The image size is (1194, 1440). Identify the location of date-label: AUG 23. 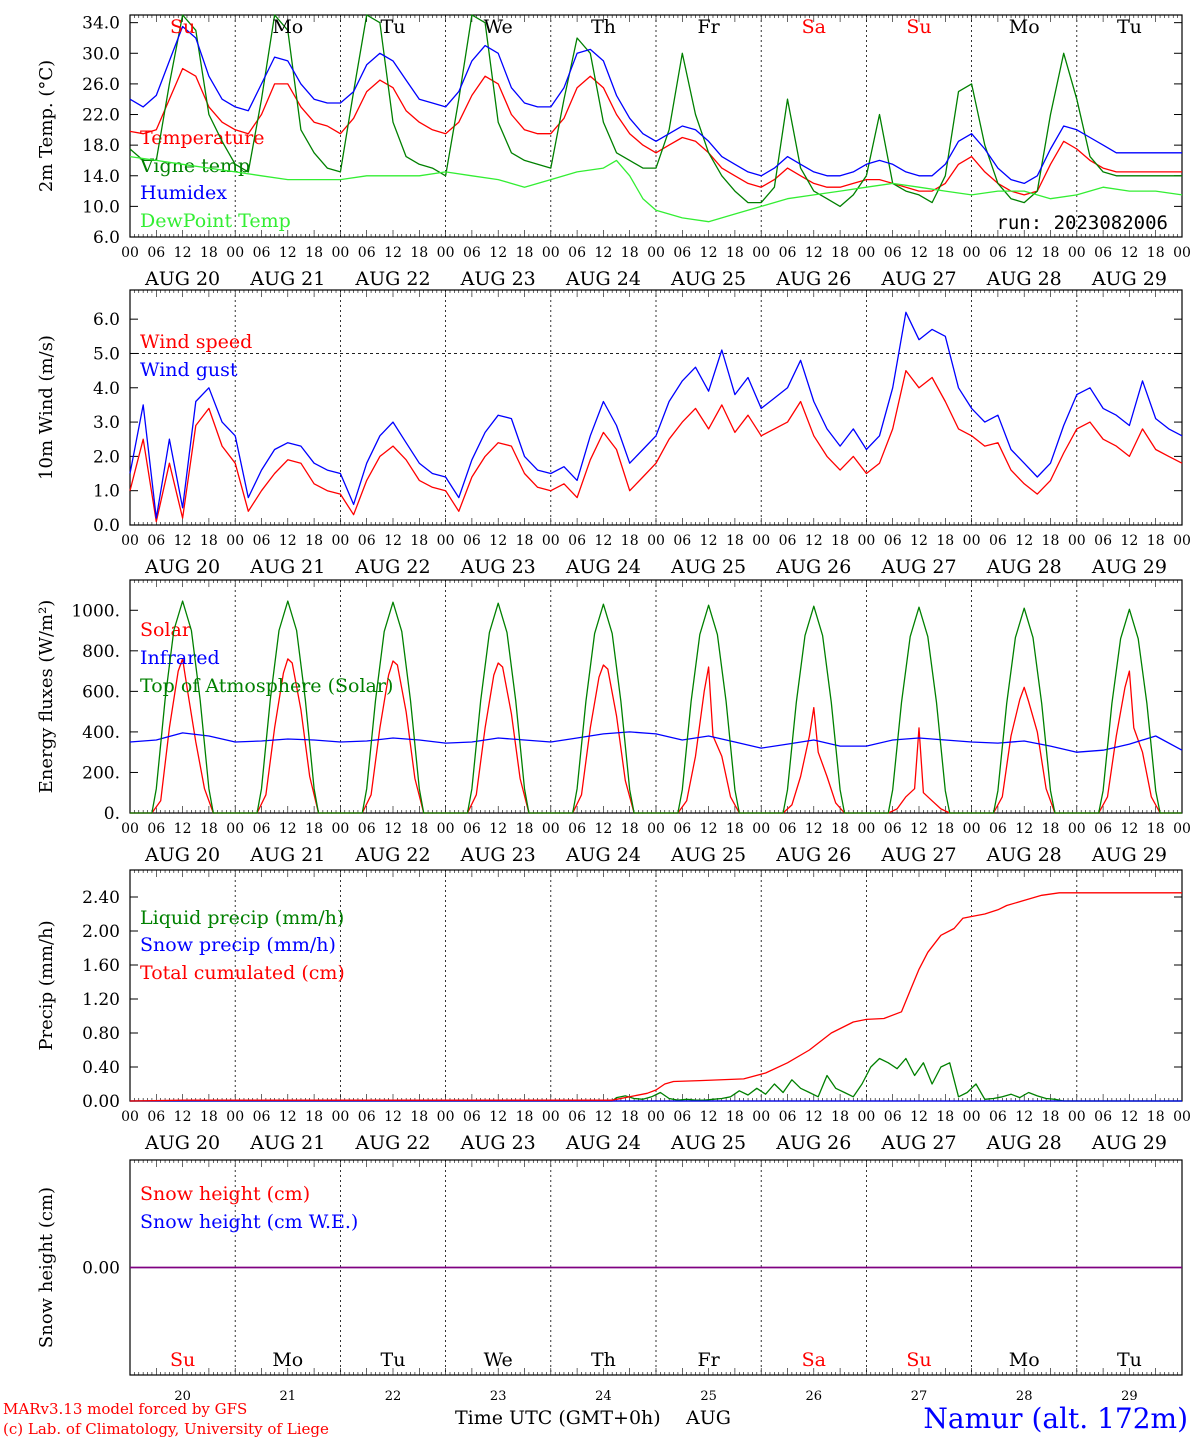
(498, 1143).